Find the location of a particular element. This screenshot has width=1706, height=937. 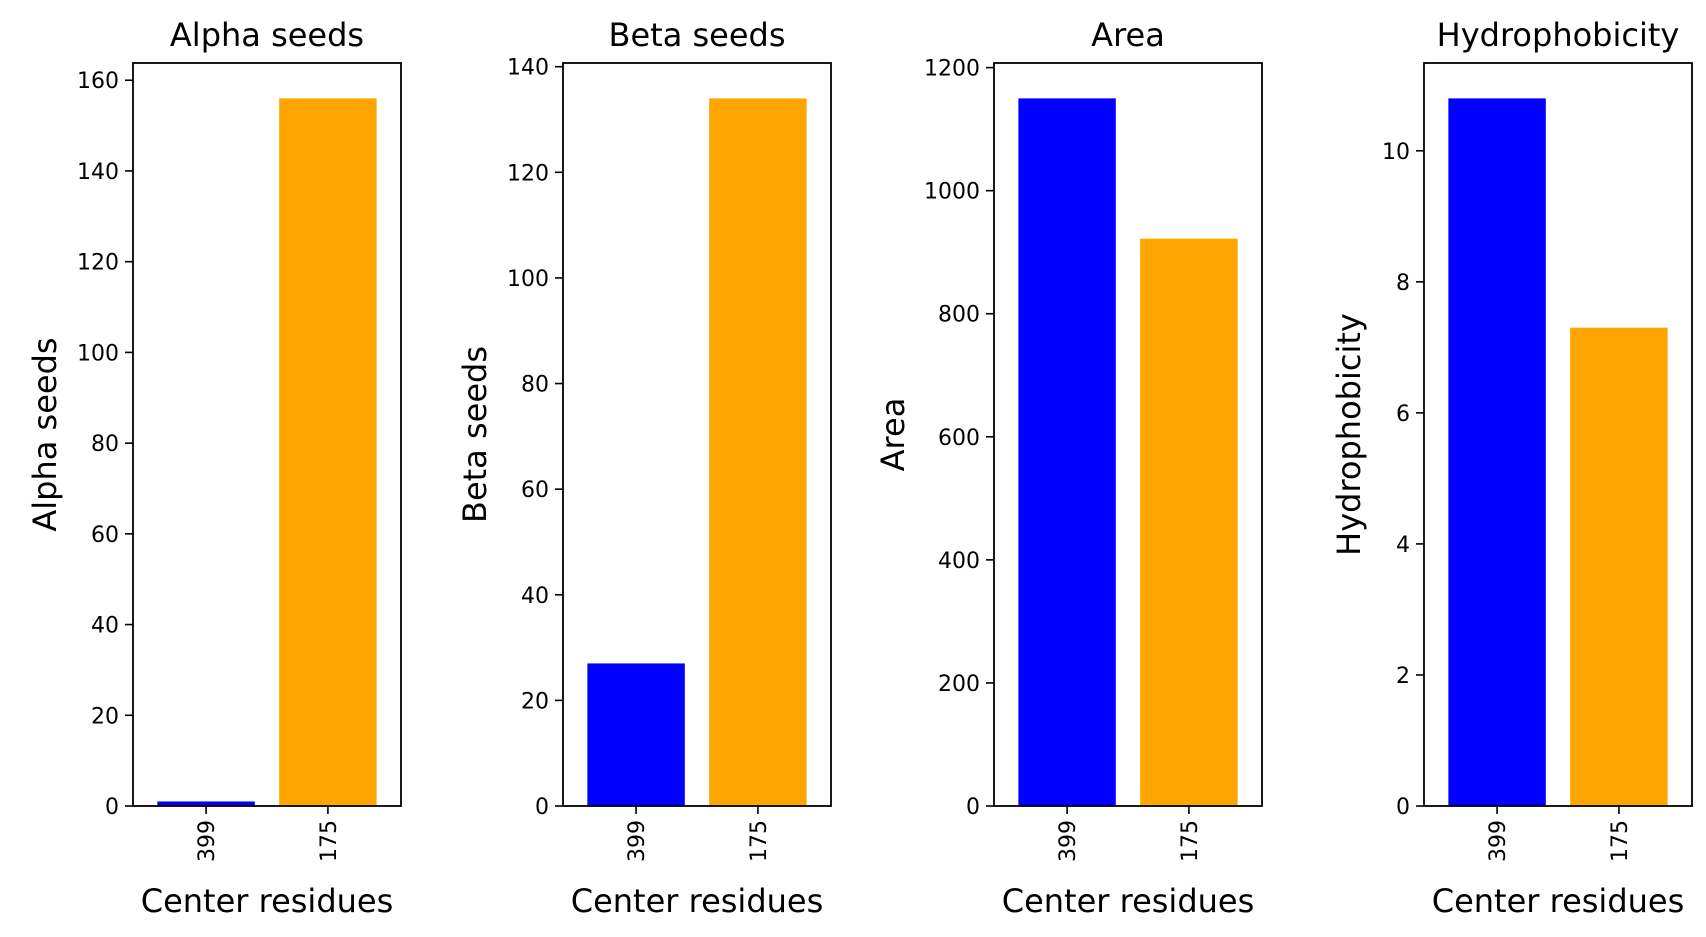

y-tick-label: 600 is located at coordinates (959, 438).